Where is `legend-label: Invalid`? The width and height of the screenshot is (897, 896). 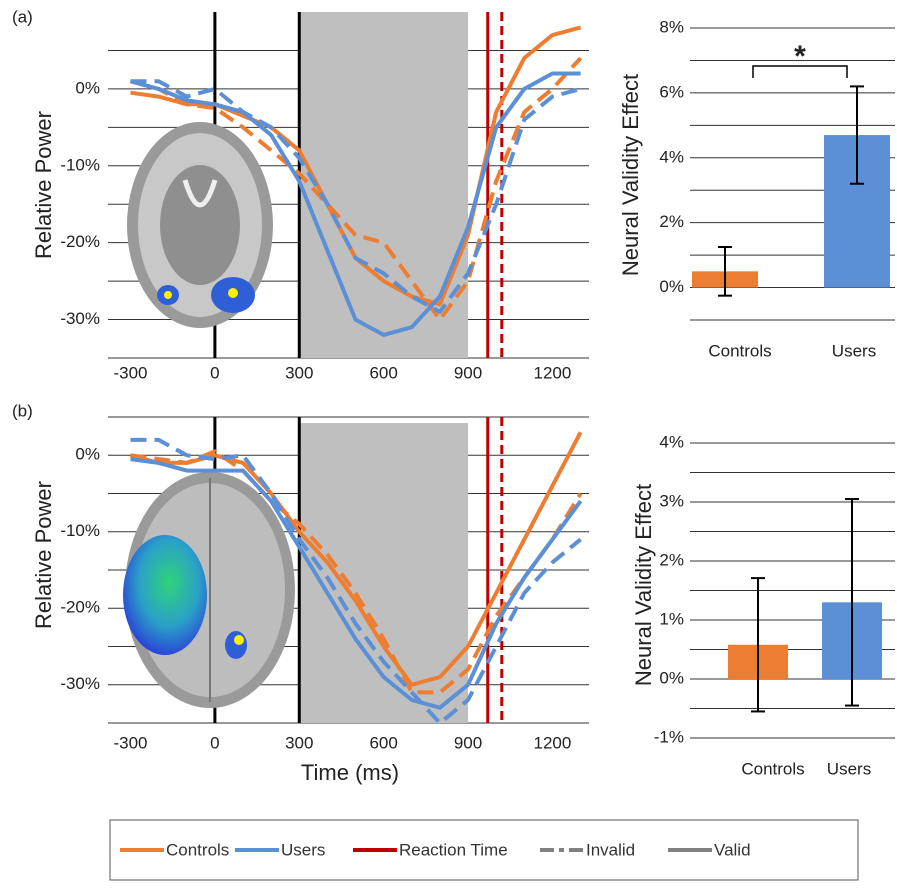 legend-label: Invalid is located at coordinates (610, 849).